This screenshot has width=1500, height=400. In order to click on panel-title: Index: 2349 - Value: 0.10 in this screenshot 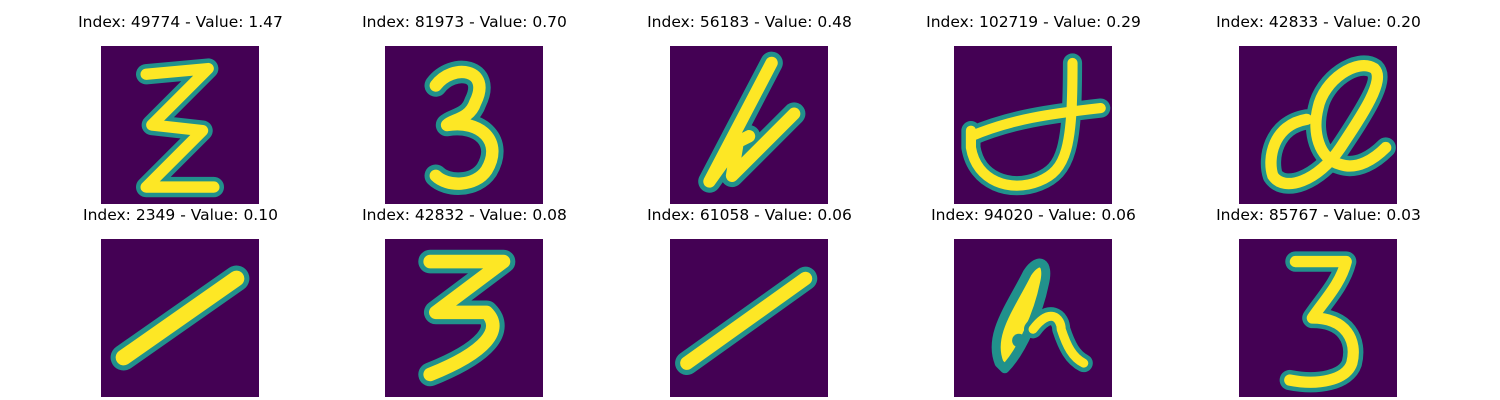, I will do `click(180, 215)`.